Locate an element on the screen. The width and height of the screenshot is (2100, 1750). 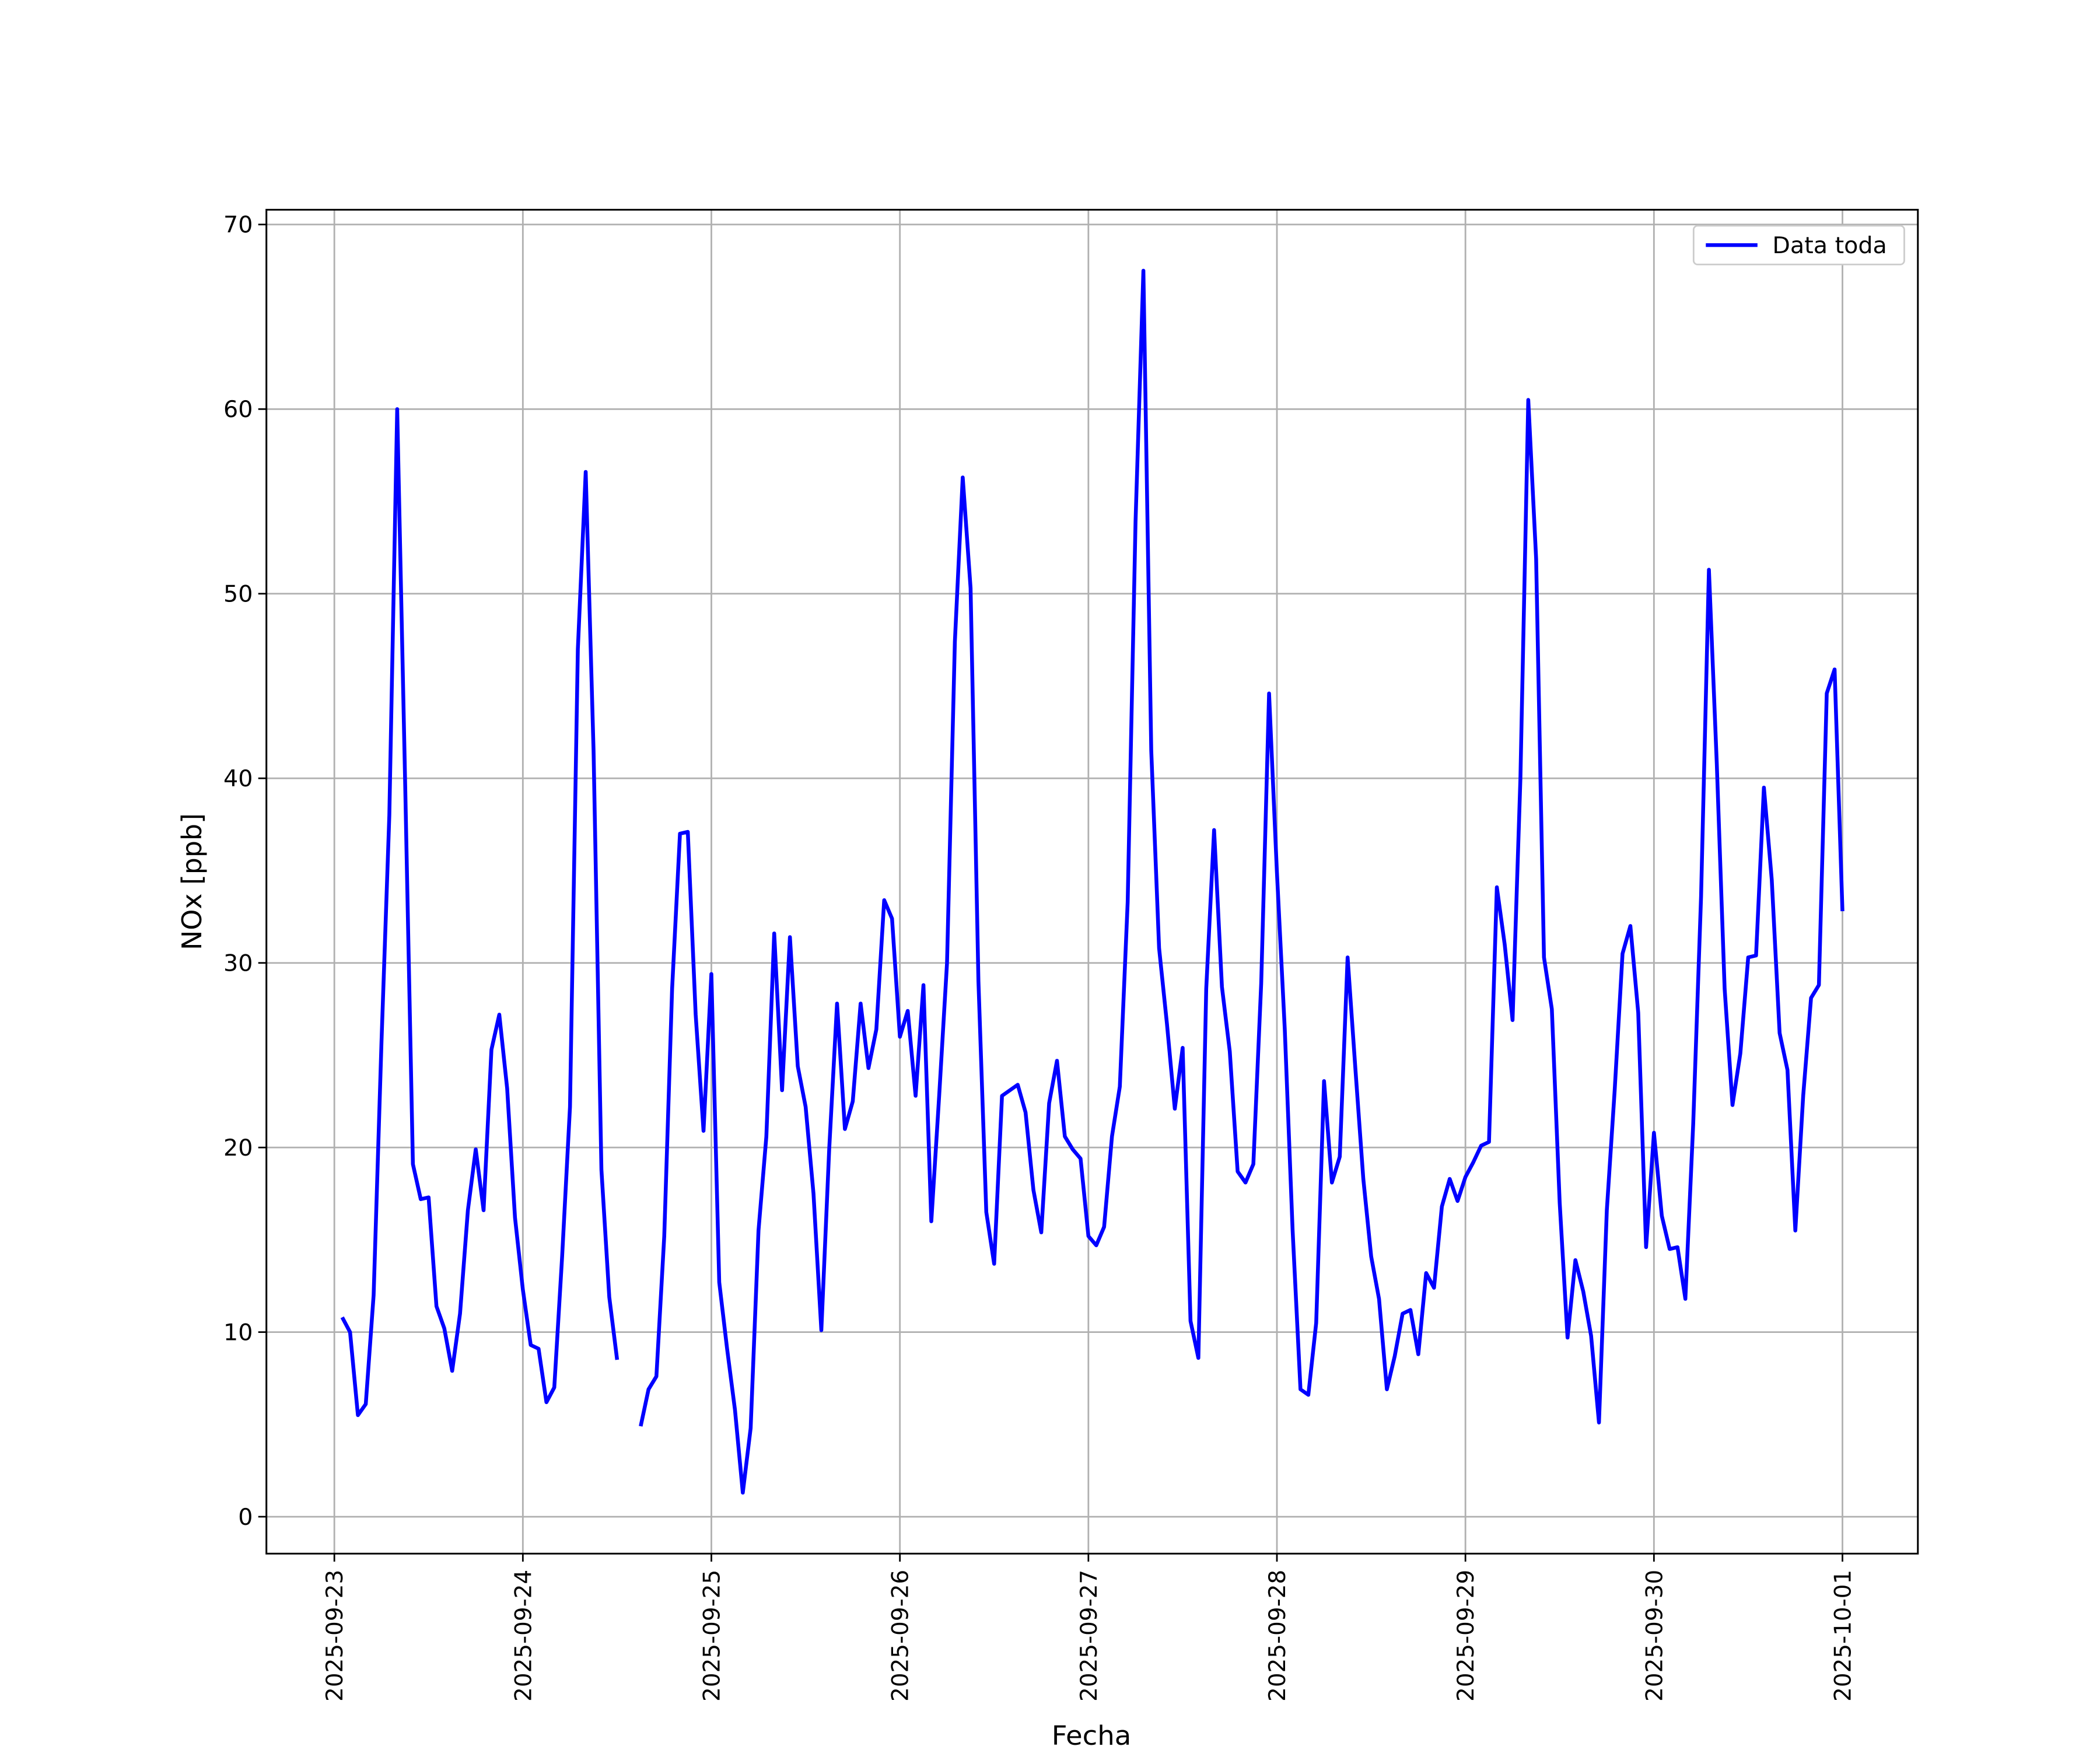
x-tick-label: 2025-09-25 is located at coordinates (712, 1636).